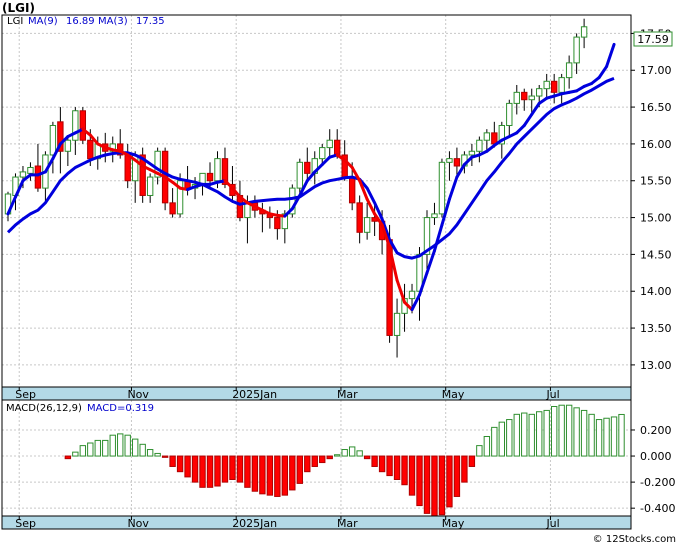  I want to click on watermark: © 12Stocks.com, so click(634, 539).